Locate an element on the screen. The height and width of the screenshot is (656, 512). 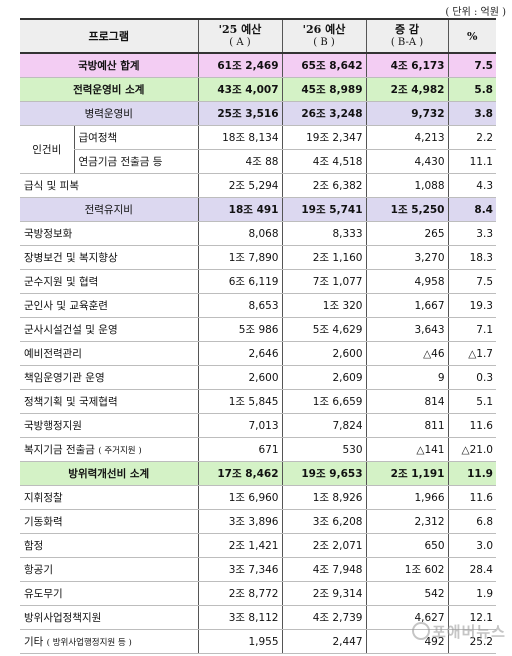
unit-label: ( 단위 : 억원 ) is located at coordinates (475, 12).